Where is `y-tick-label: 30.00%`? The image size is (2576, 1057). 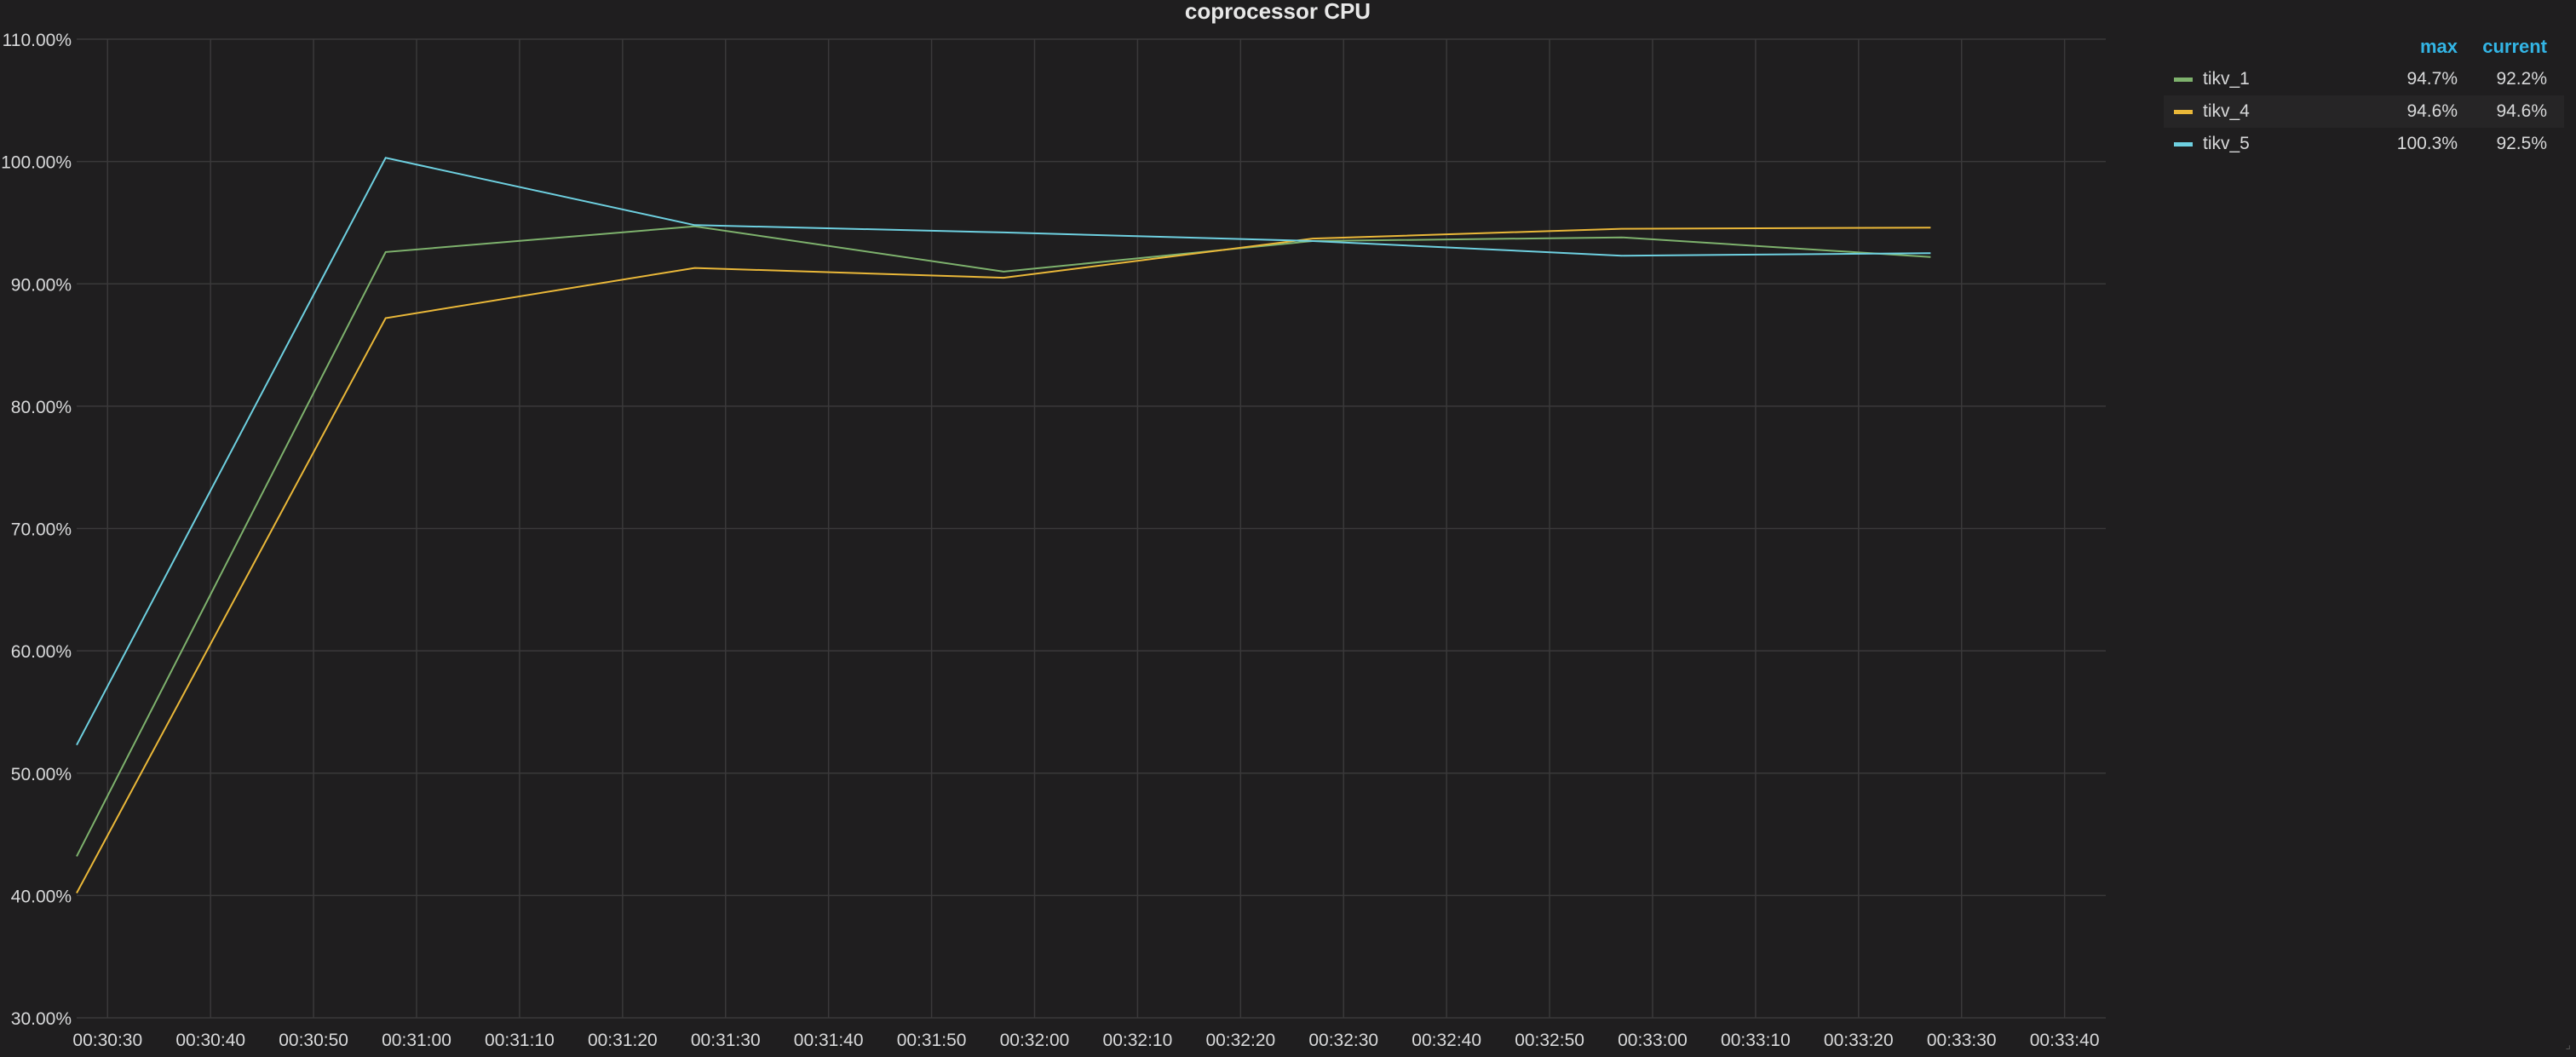
y-tick-label: 30.00% is located at coordinates (41, 1019).